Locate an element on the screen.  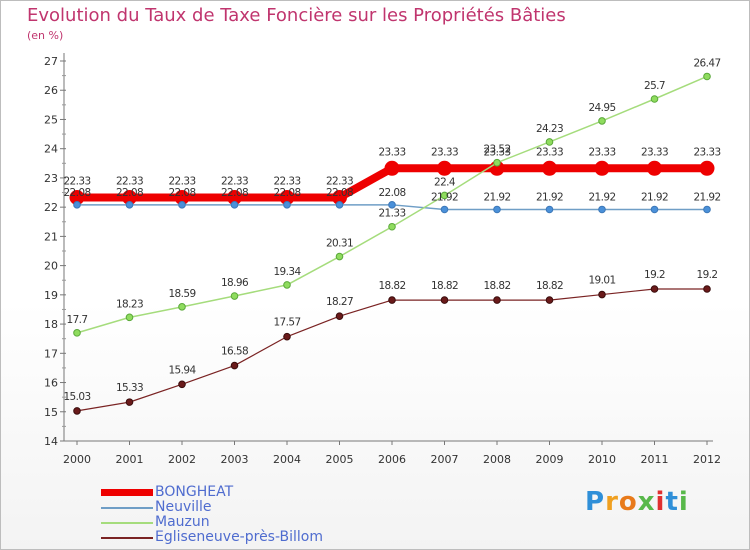
data-label-2-11: 25.7 is located at coordinates (654, 86).